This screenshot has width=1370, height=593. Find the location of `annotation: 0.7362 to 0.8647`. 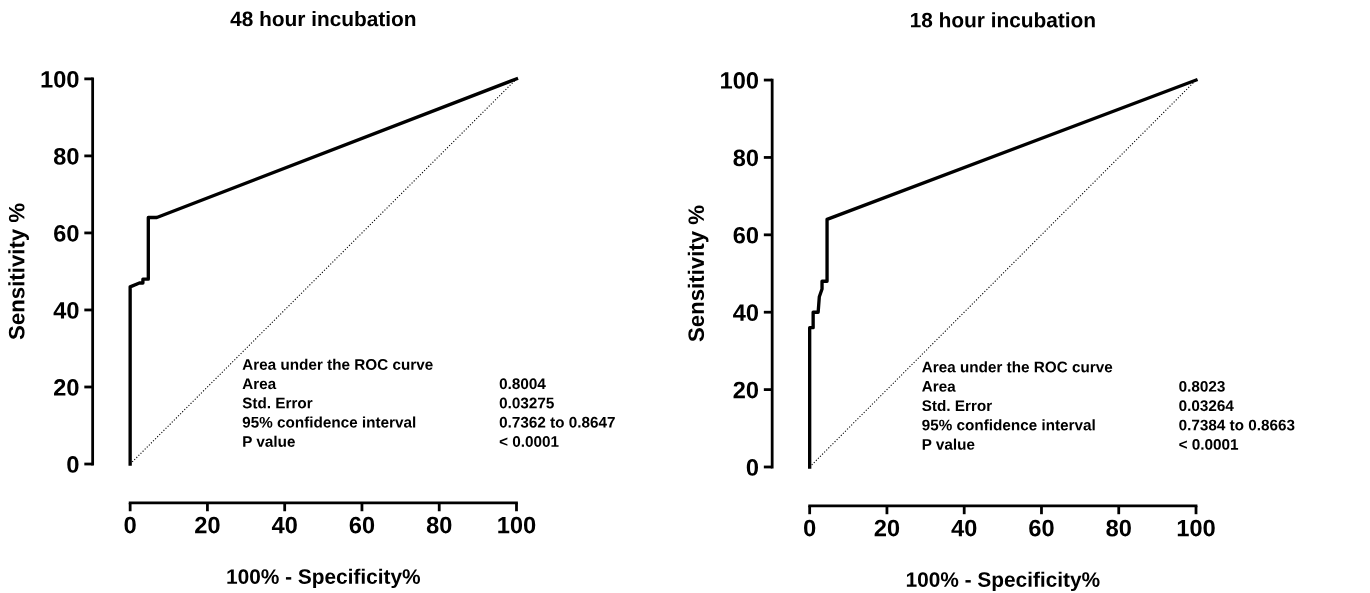

annotation: 0.7362 to 0.8647 is located at coordinates (557, 422).